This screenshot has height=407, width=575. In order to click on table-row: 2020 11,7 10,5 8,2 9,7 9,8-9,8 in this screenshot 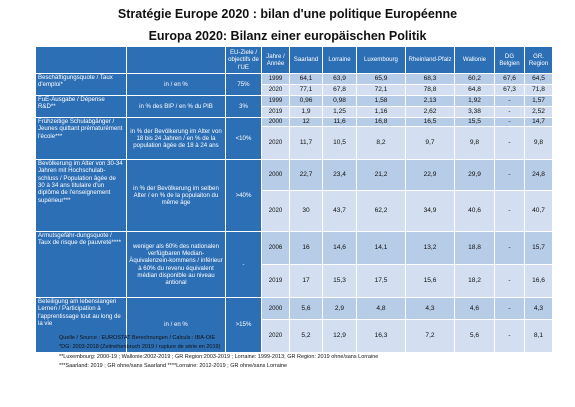, I will do `click(294, 143)`.